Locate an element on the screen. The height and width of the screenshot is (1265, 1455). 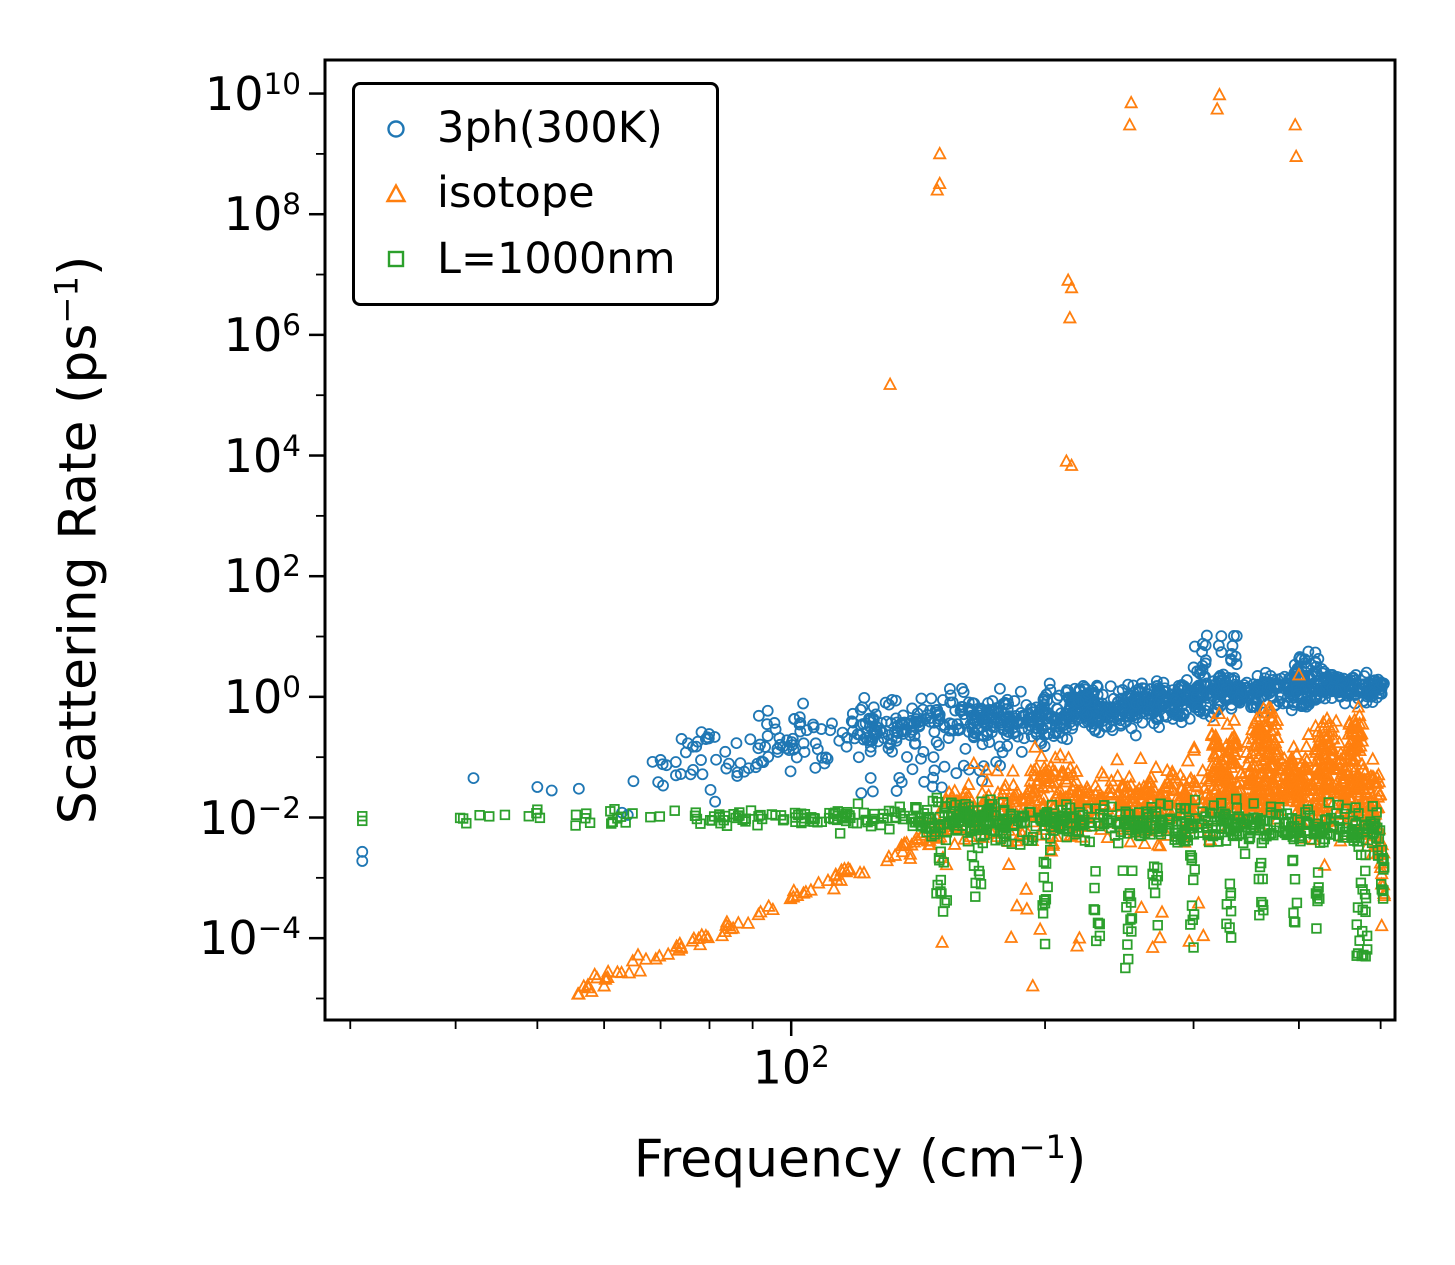
x-axis-label: Frequency (cm−1) is located at coordinates (860, 1158).